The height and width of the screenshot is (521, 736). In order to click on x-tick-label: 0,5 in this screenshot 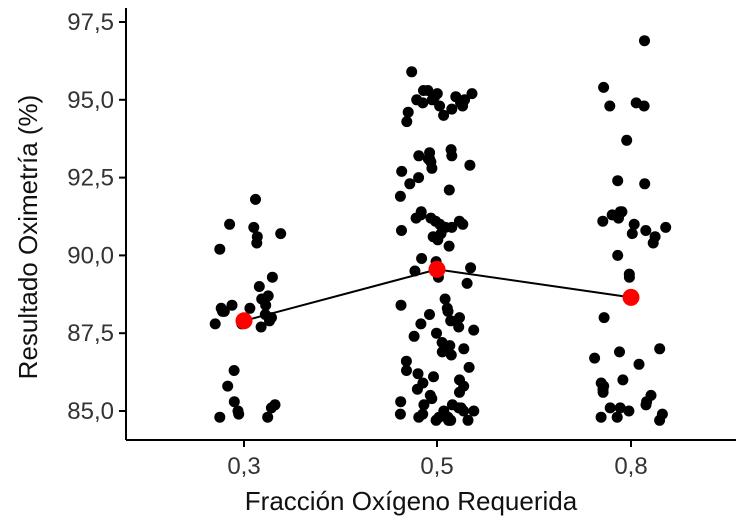, I will do `click(436, 466)`.